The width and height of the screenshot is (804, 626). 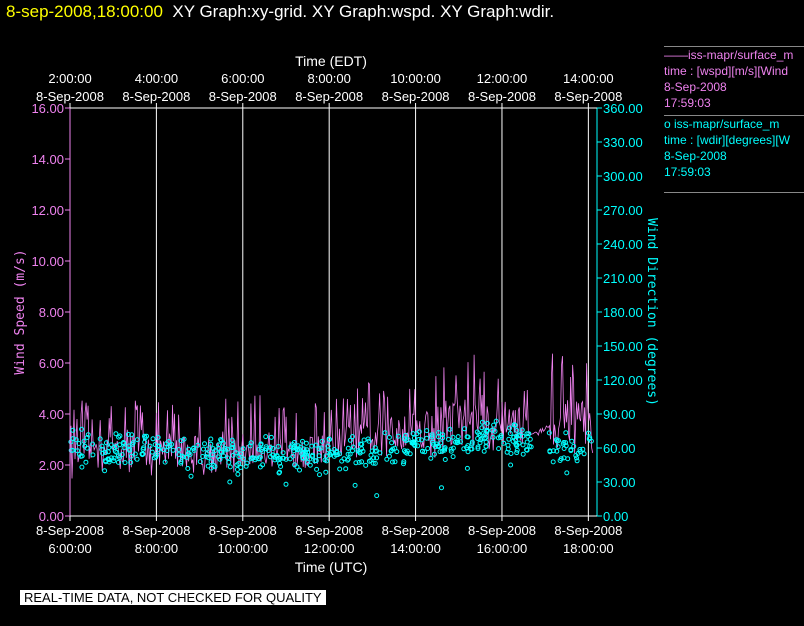 I want to click on left-tick-label: 14.00, so click(x=47, y=159).